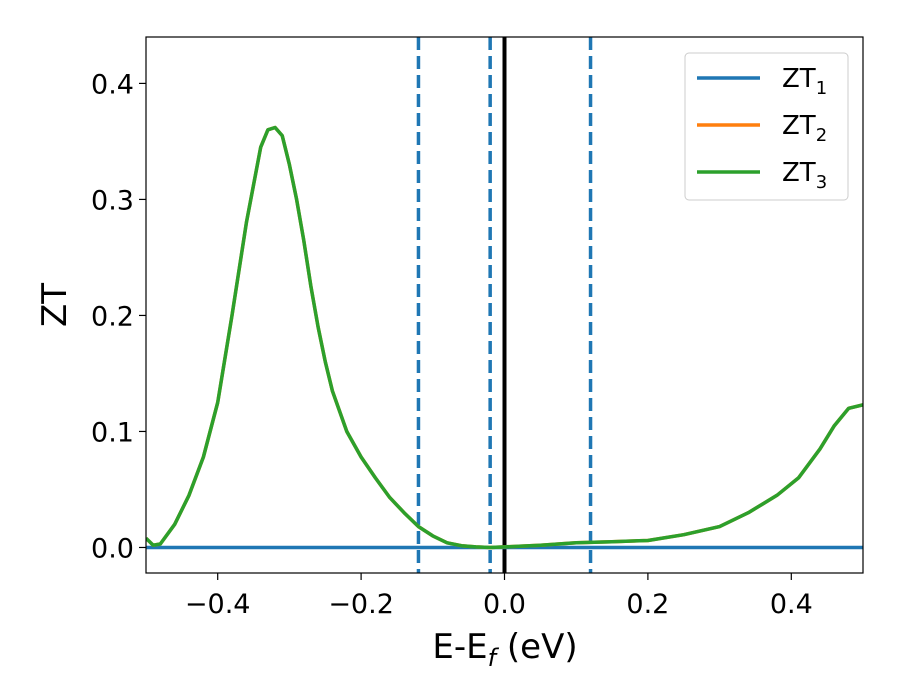 The height and width of the screenshot is (700, 900). I want to click on x-tick-label: −0.2, so click(361, 604).